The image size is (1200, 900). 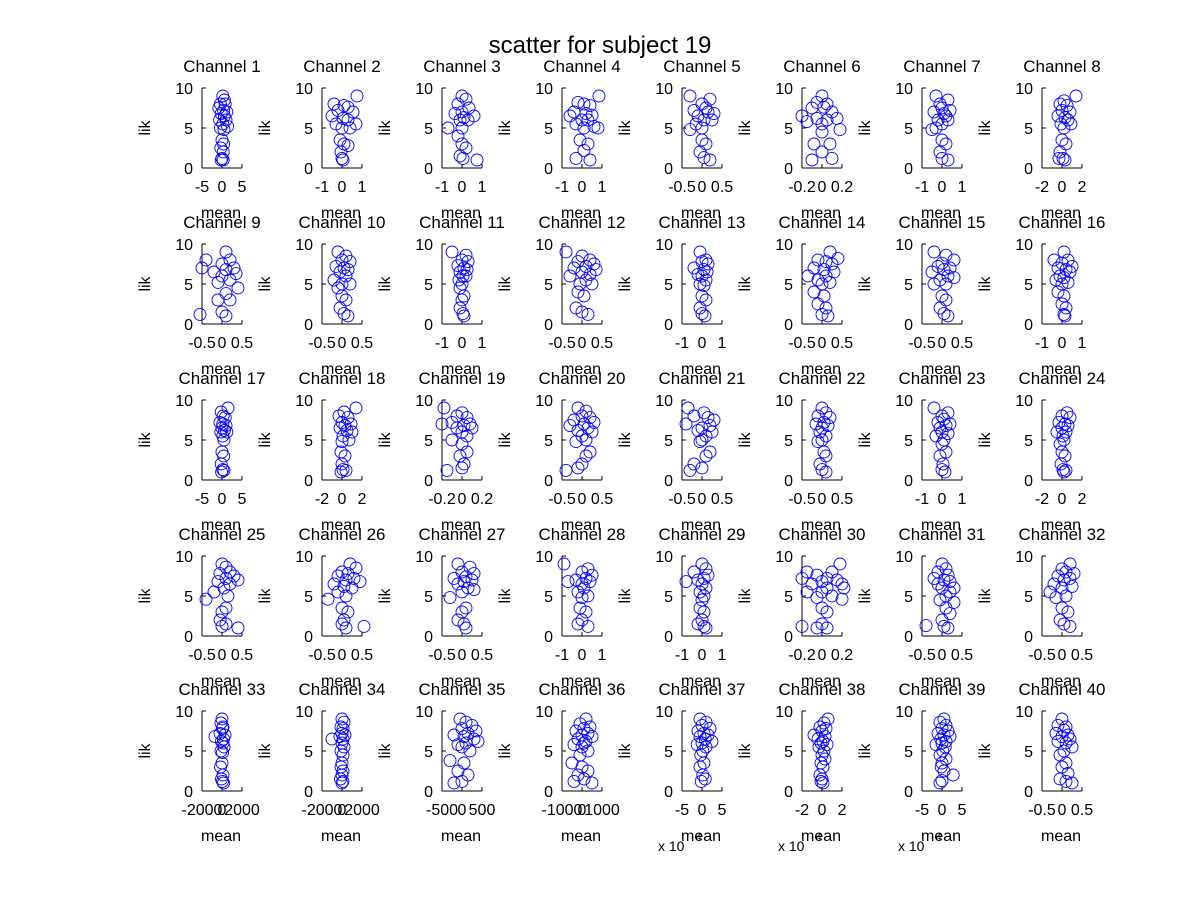 What do you see at coordinates (802, 655) in the screenshot?
I see `x-tick-label: -0.2` at bounding box center [802, 655].